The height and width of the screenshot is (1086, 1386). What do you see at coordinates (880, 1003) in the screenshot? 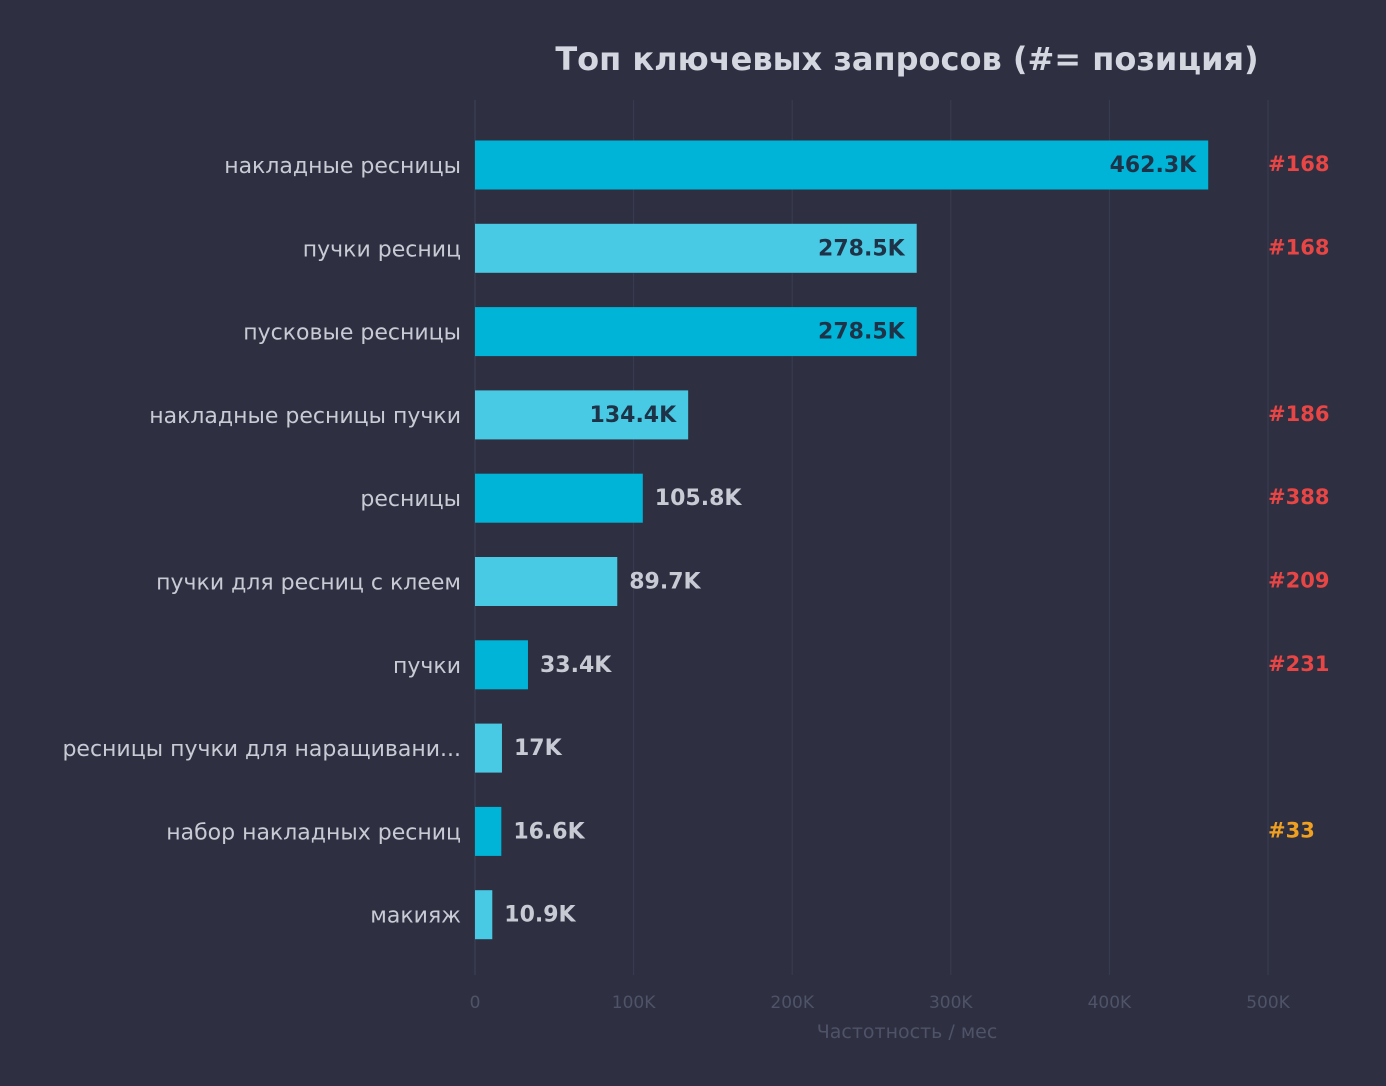
I see `x-axis: 0 100K 200K 300K 400K 500K` at bounding box center [880, 1003].